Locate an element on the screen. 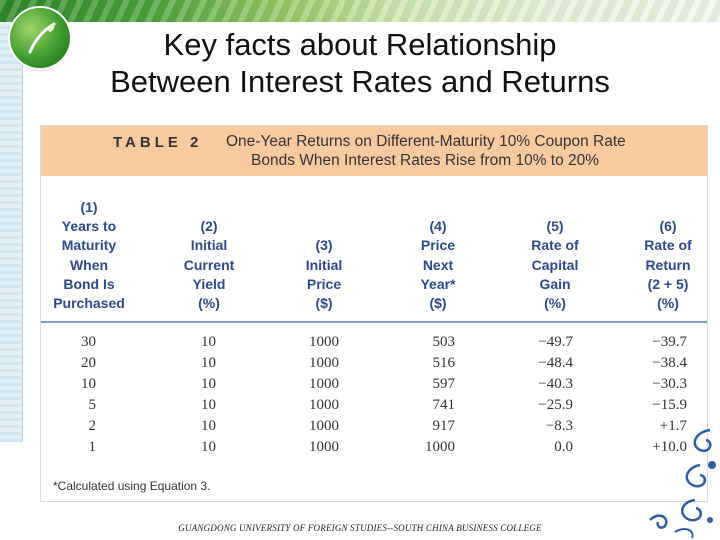 This screenshot has height=540, width=720. table-cell: 2 is located at coordinates (92, 426).